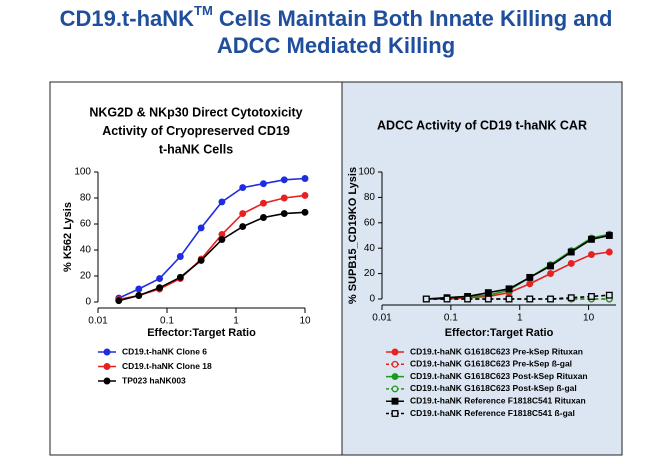 The image size is (672, 464). Describe the element at coordinates (491, 364) in the screenshot. I see `legend-label: CD19.t-haNK G1618C623 Pre-kSep ß-gal` at that location.